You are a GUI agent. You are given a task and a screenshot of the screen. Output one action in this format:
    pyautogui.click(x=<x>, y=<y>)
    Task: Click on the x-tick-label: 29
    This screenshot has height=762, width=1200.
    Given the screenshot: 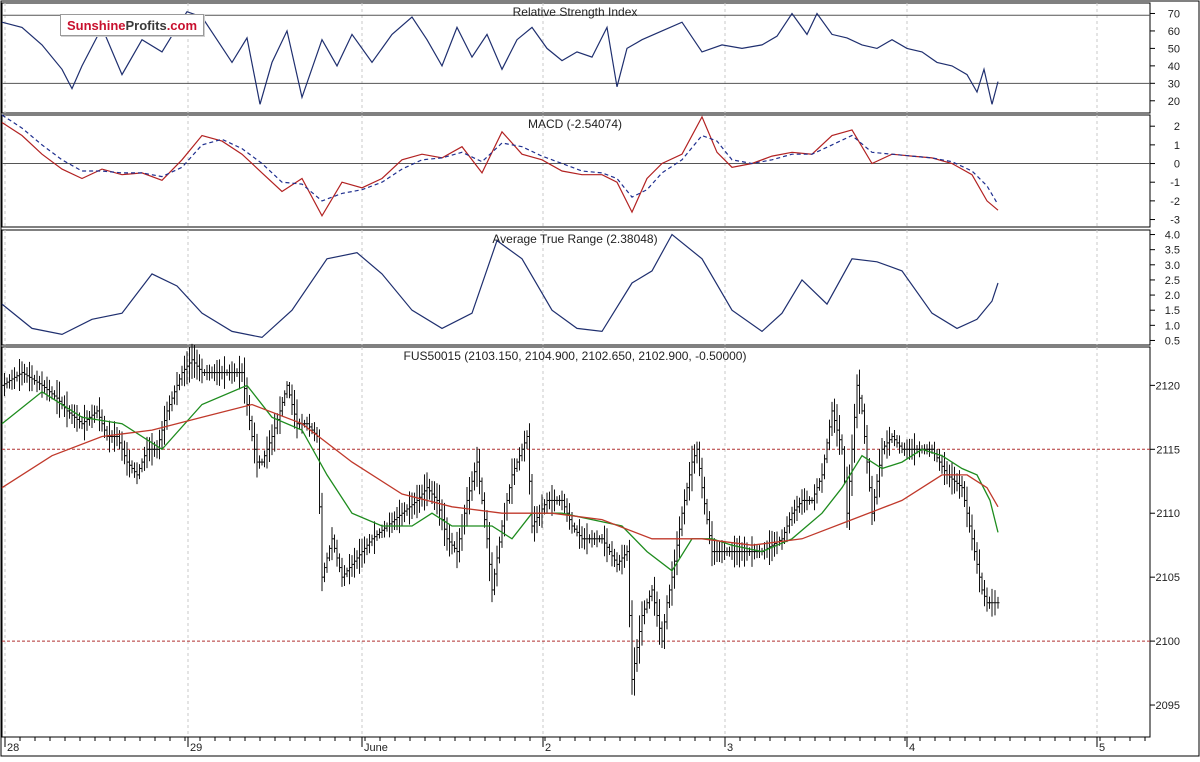 What is the action you would take?
    pyautogui.click(x=196, y=748)
    